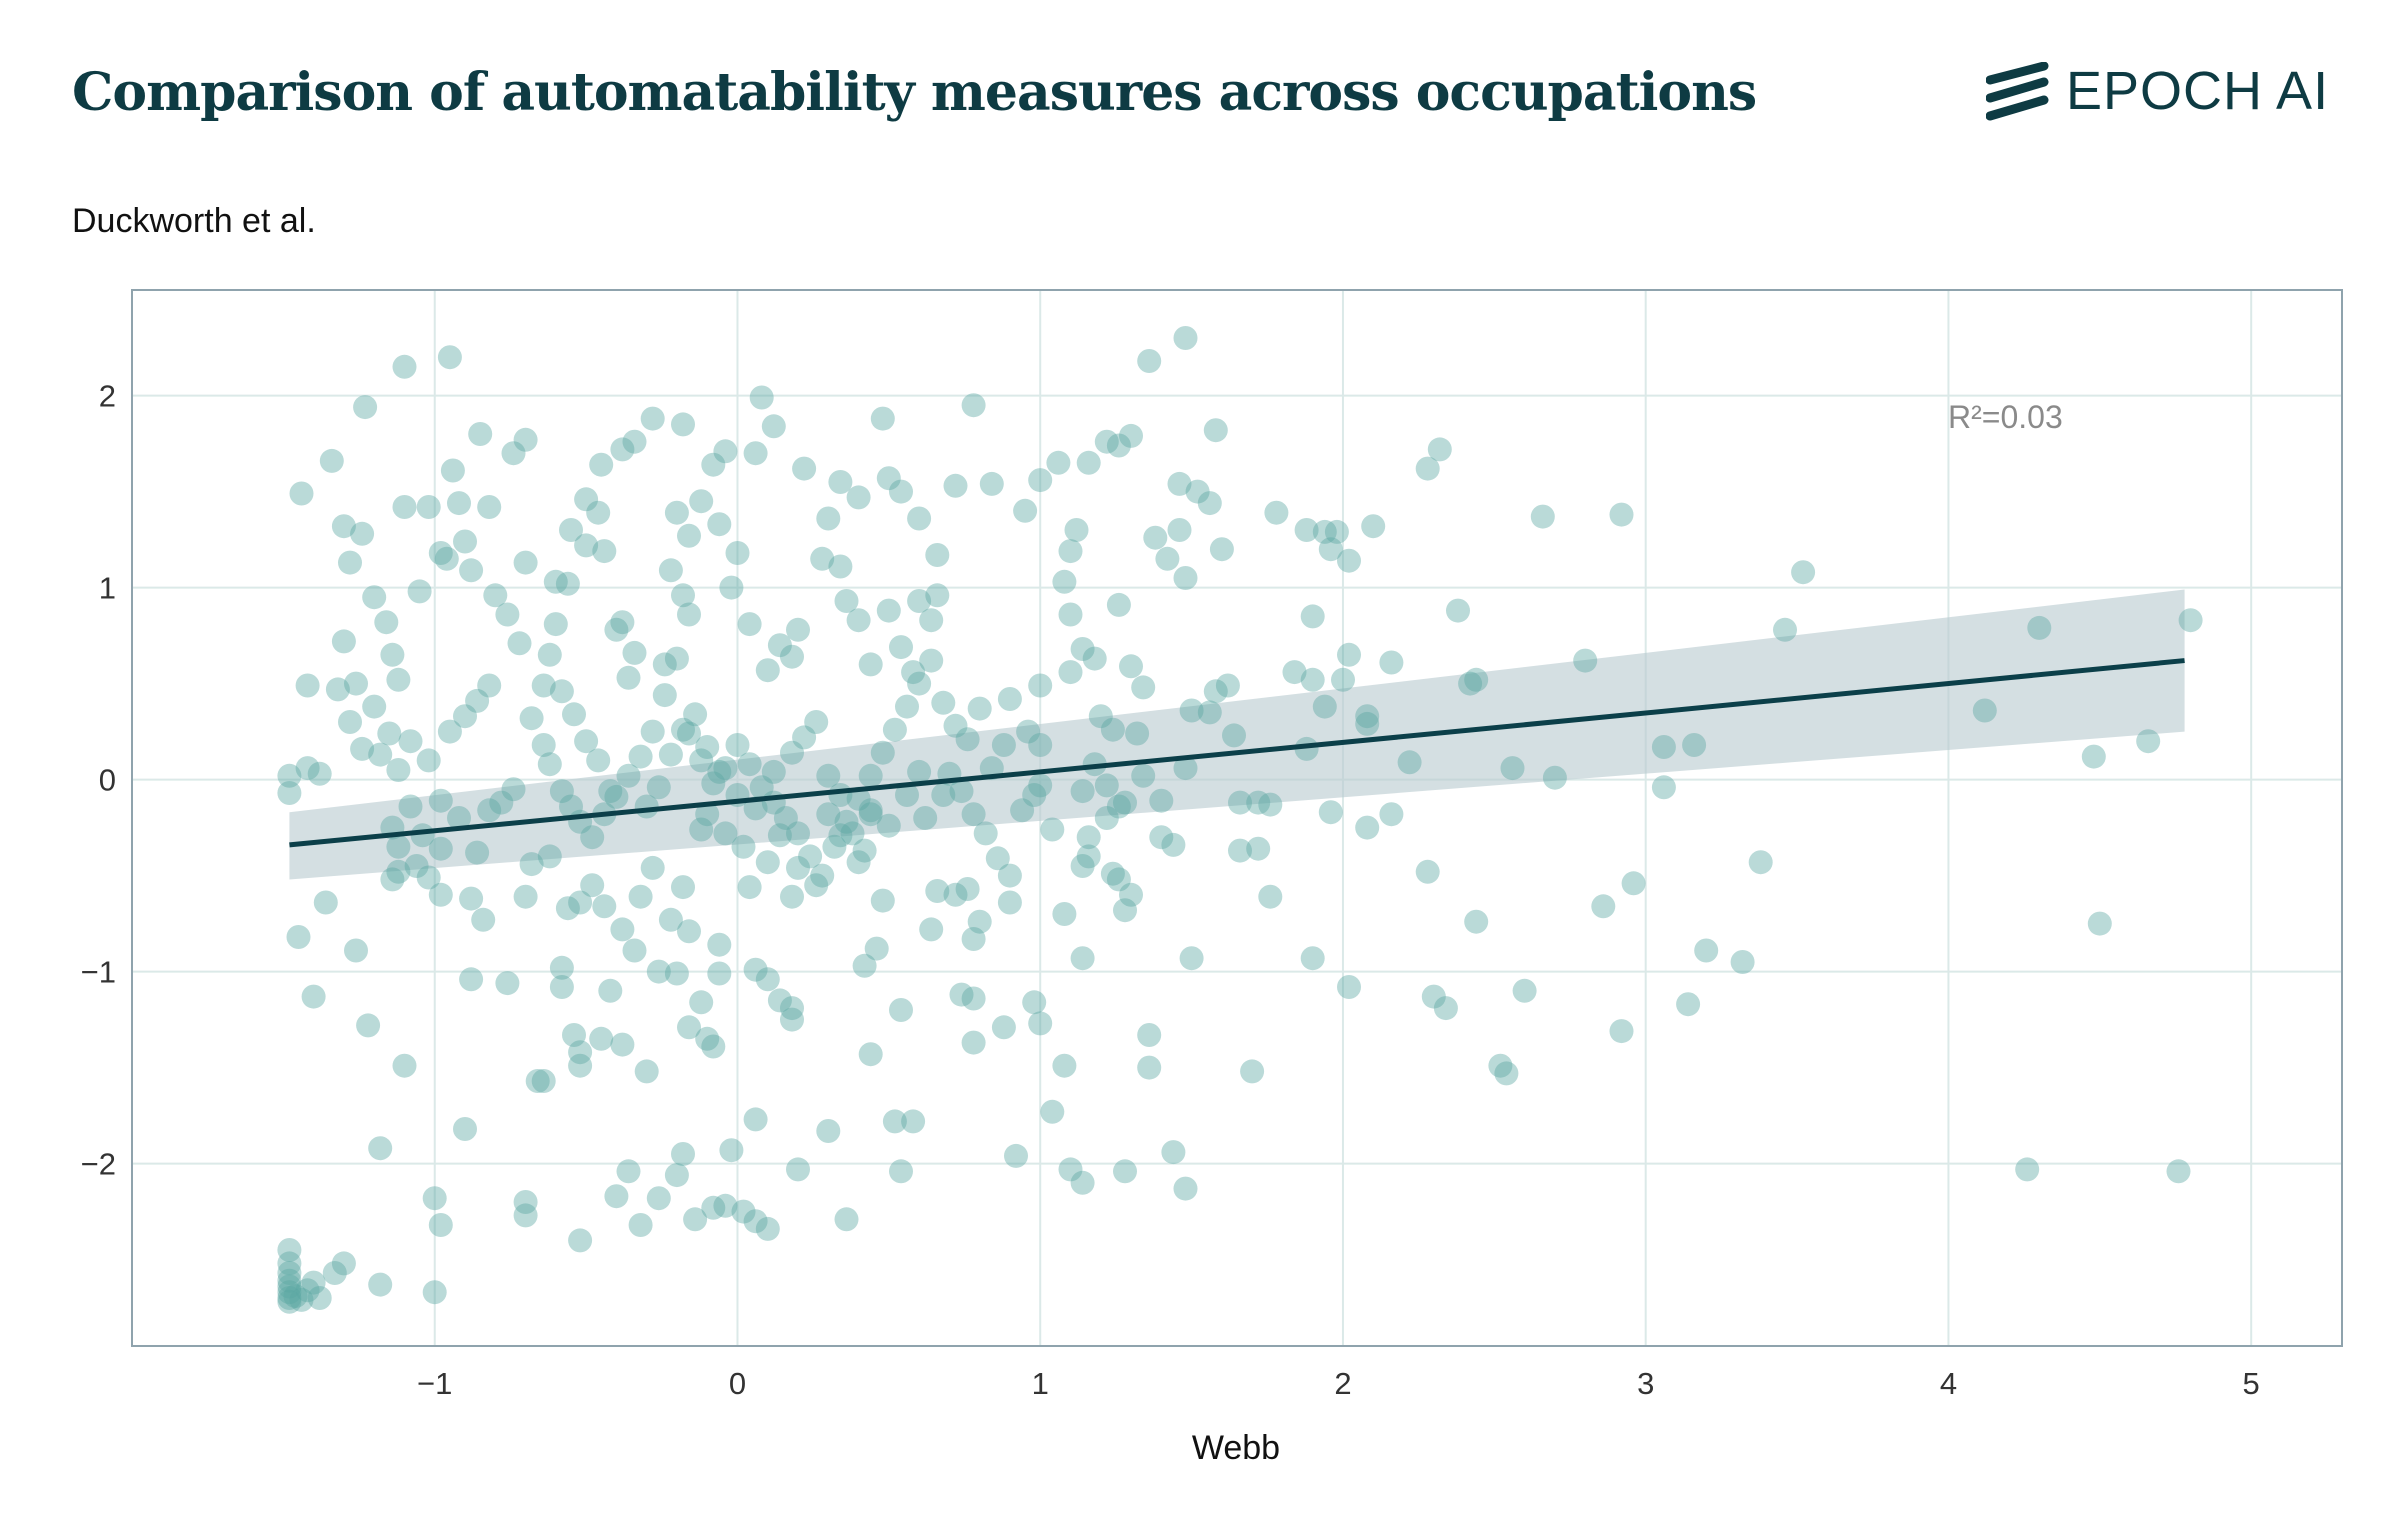  I want to click on epoch-logo-icon, so click(2017, 91).